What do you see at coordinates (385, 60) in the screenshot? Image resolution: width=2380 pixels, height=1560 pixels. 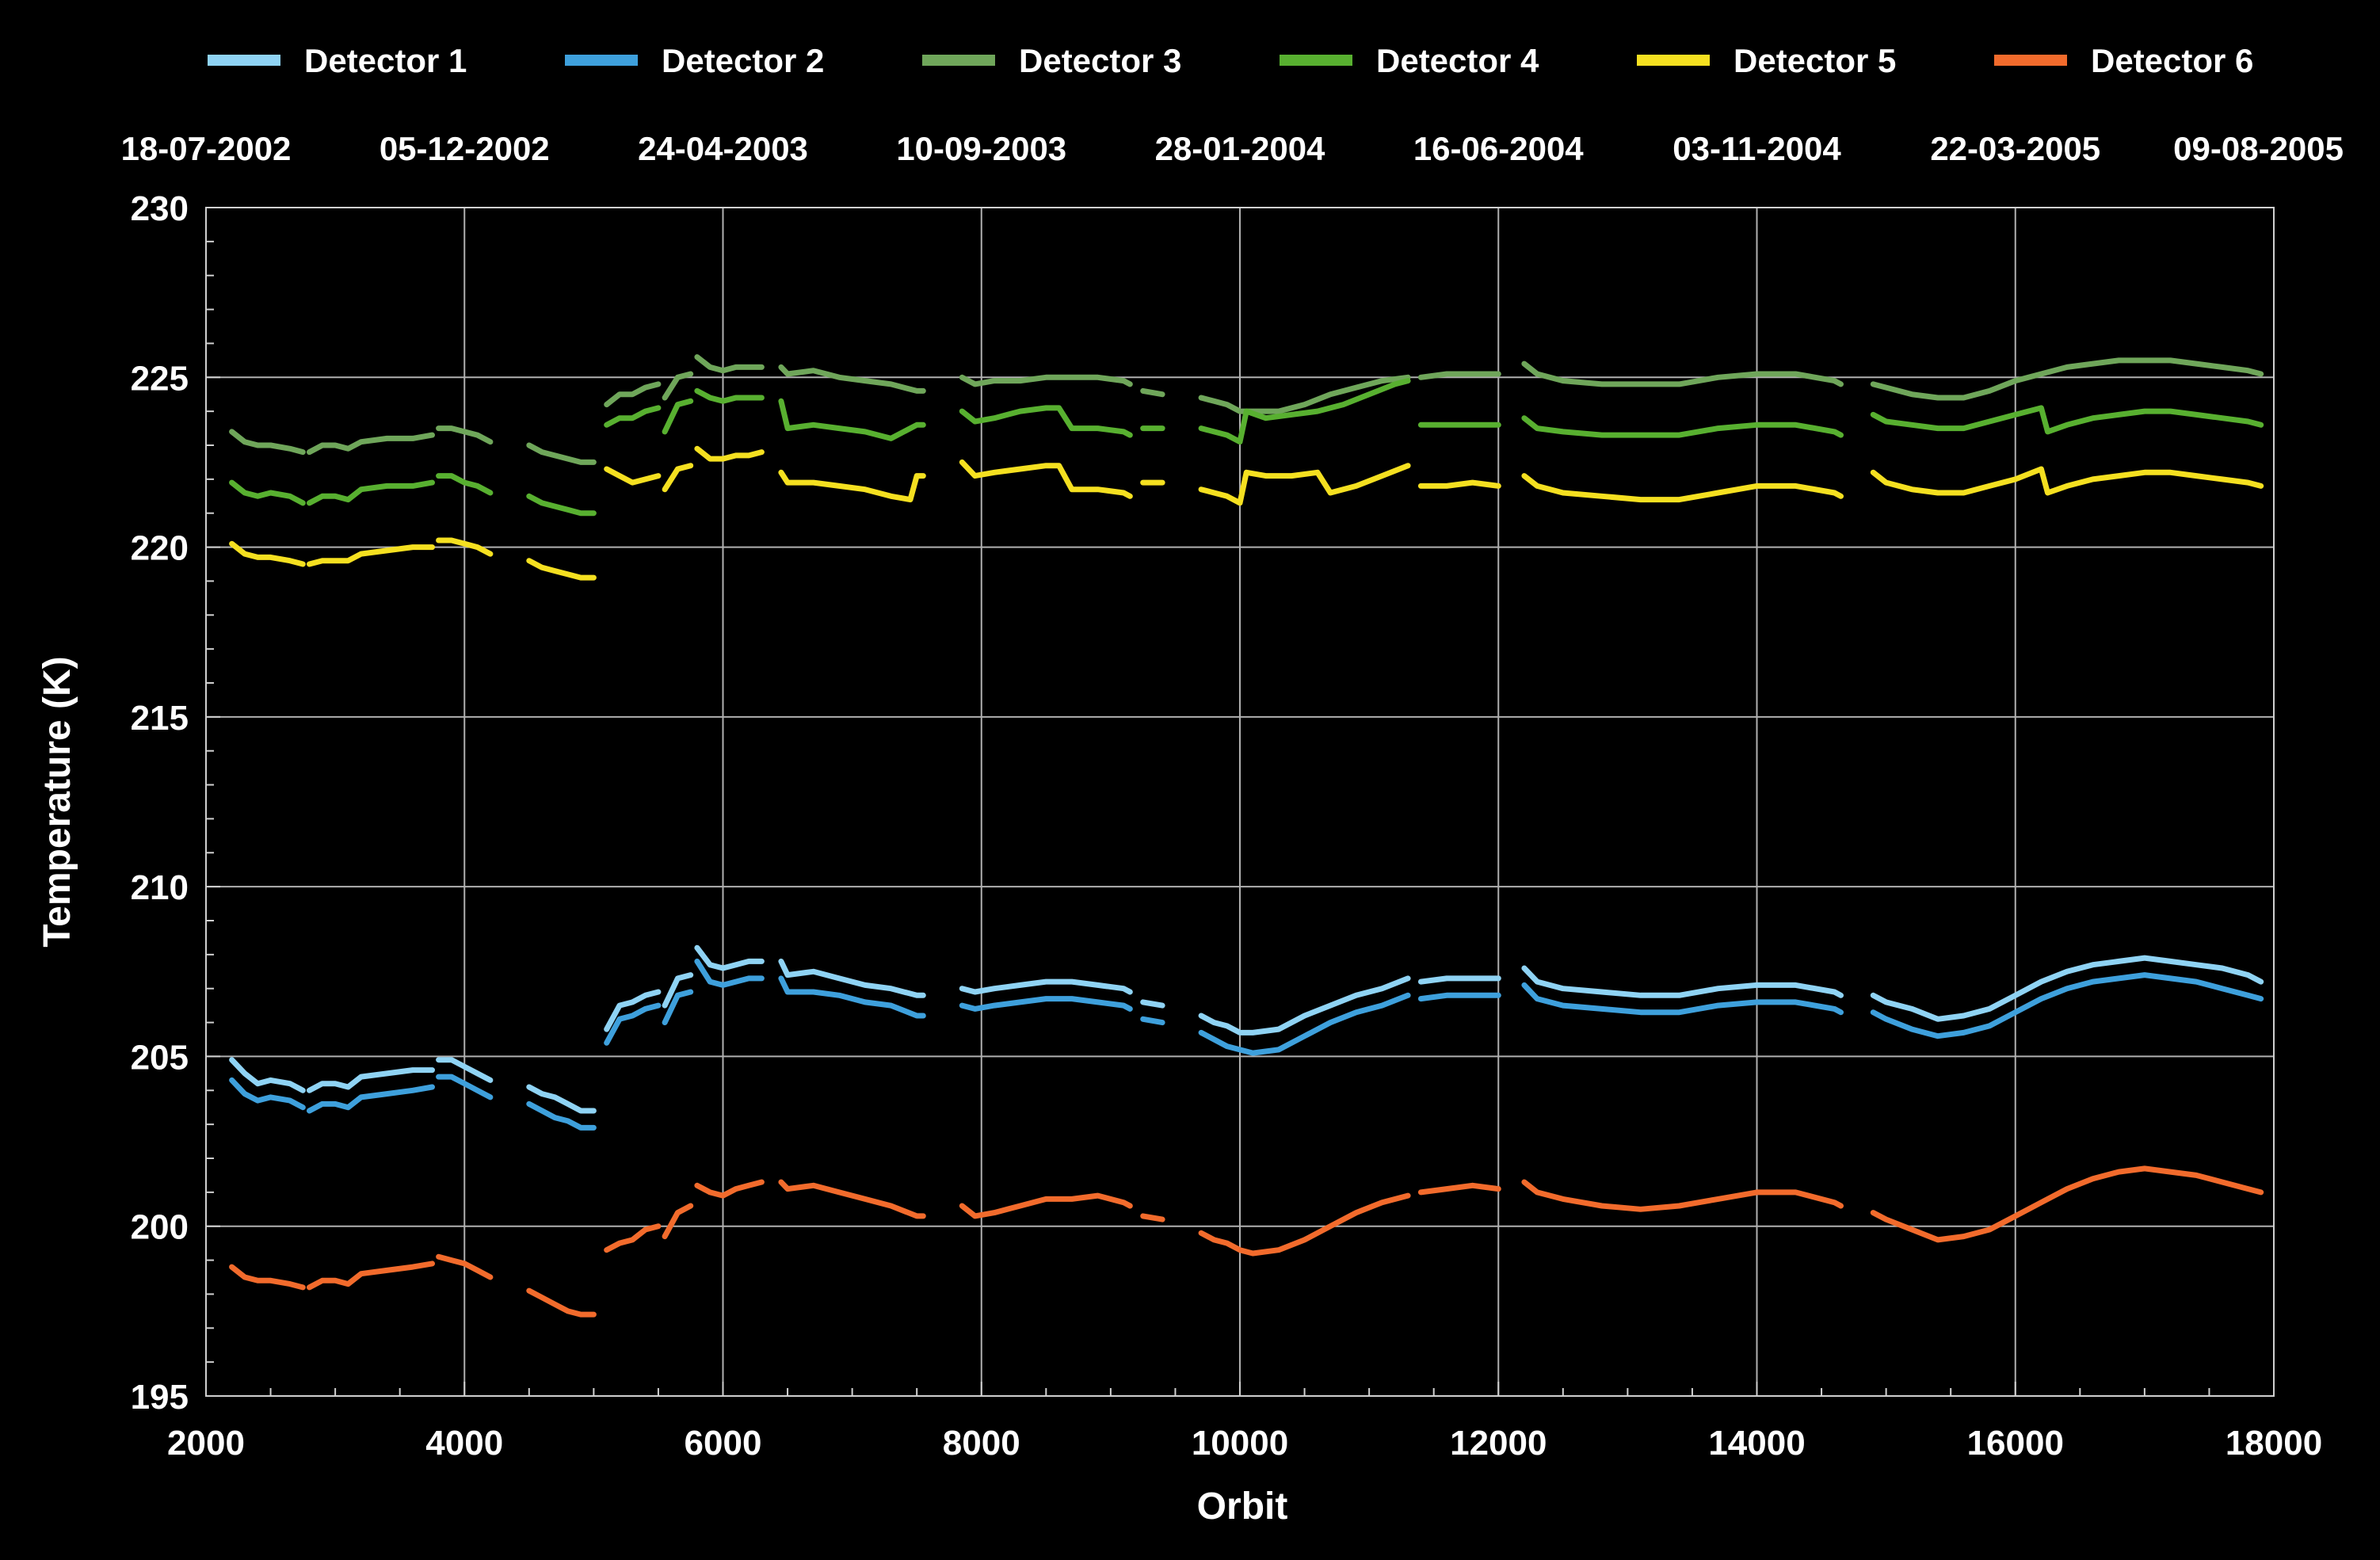 I see `legend-label: Detector 1` at bounding box center [385, 60].